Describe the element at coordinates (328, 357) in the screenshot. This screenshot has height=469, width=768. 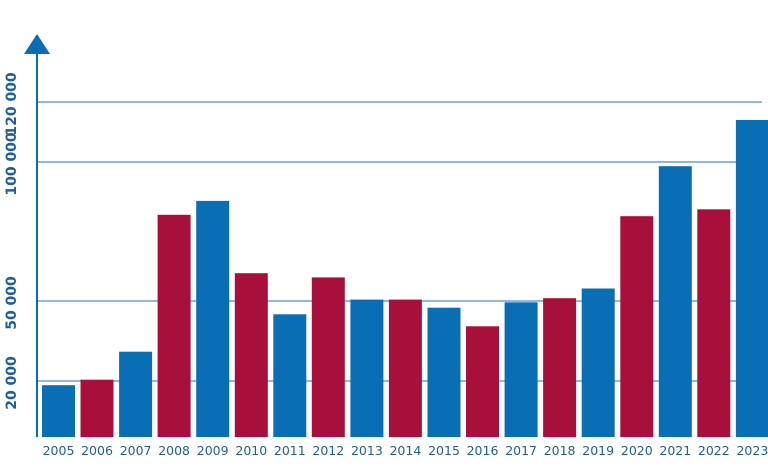
I see `bar-2012` at that location.